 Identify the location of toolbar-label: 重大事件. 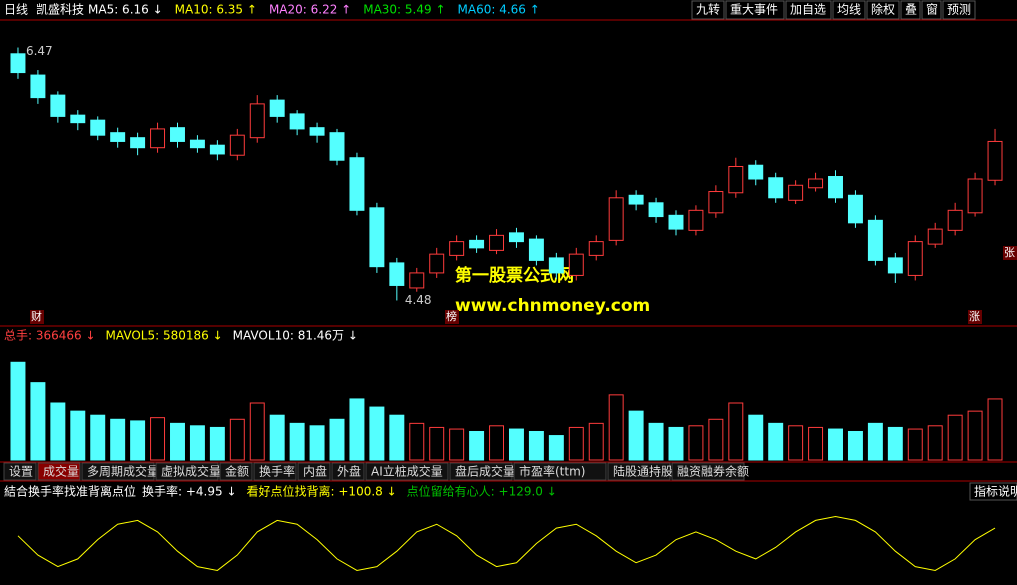
(754, 10).